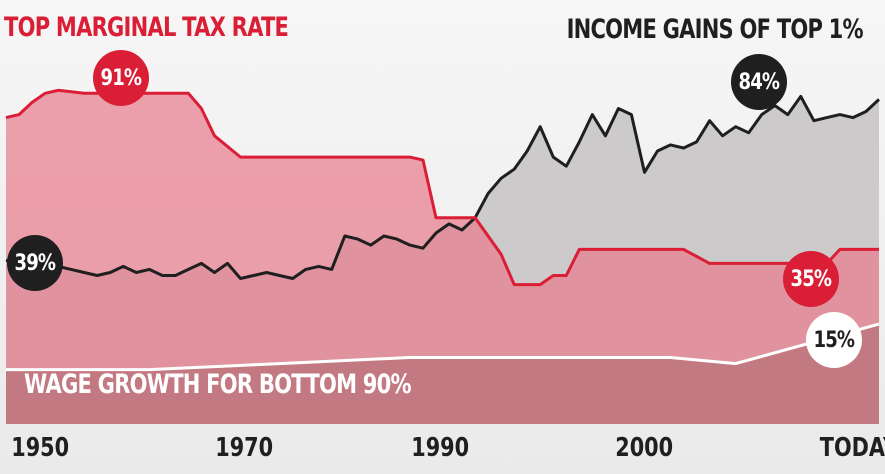  I want to click on tax-end-badge: 35%, so click(811, 279).